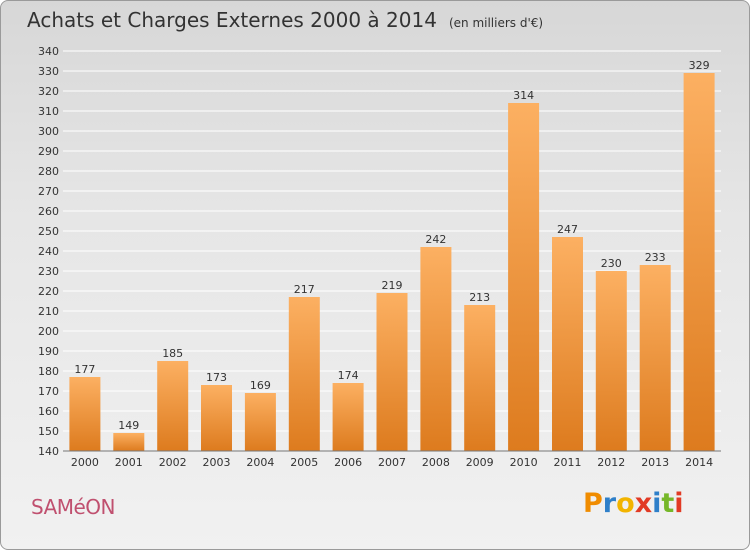  What do you see at coordinates (172, 353) in the screenshot?
I see `data-label-2002: 185` at bounding box center [172, 353].